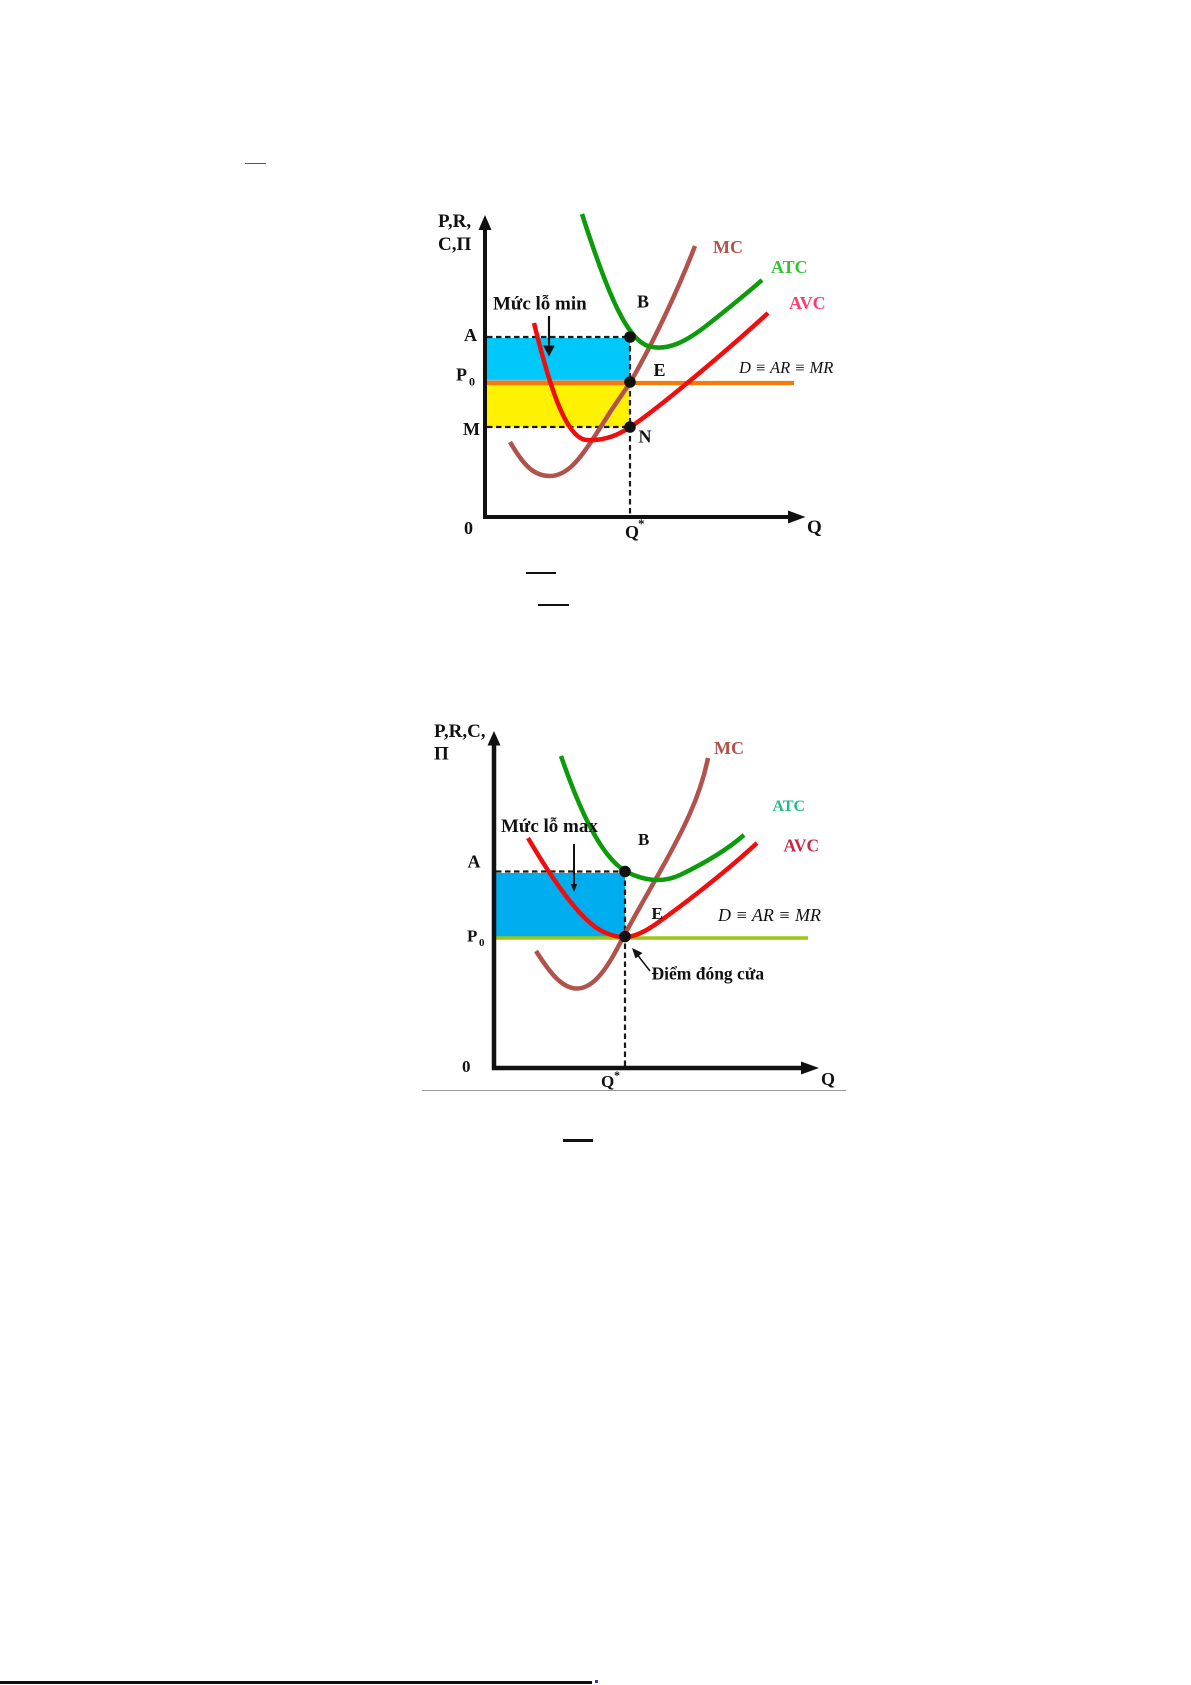 The image size is (1191, 1685). Describe the element at coordinates (645, 437) in the screenshot. I see `svg-text: N` at that location.